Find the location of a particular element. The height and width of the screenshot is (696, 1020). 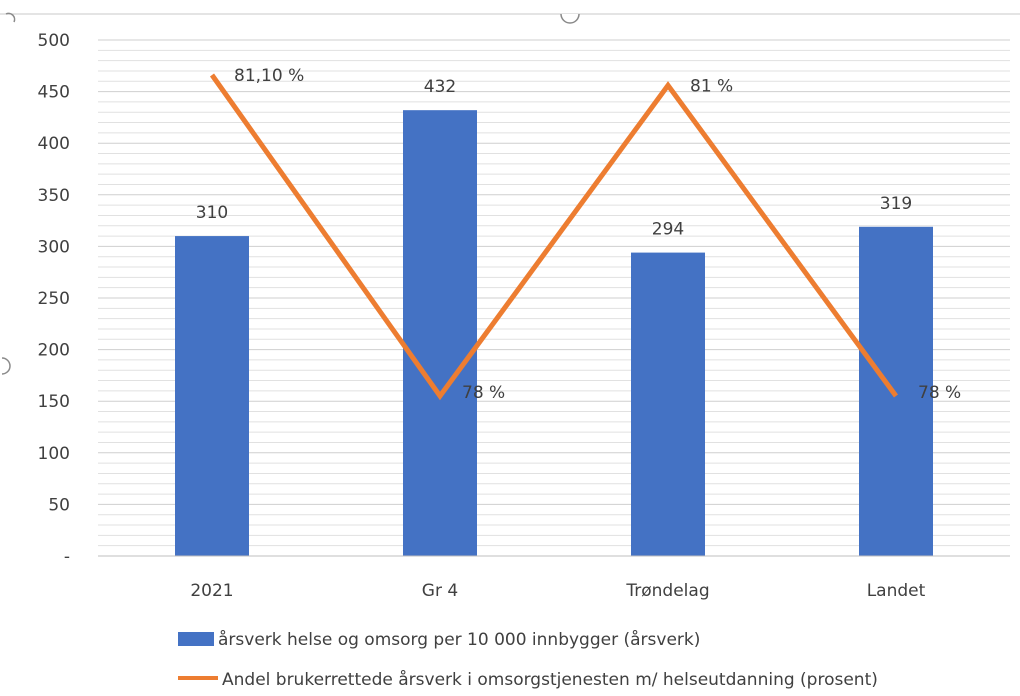

x-tick-label: Landet is located at coordinates (896, 591).